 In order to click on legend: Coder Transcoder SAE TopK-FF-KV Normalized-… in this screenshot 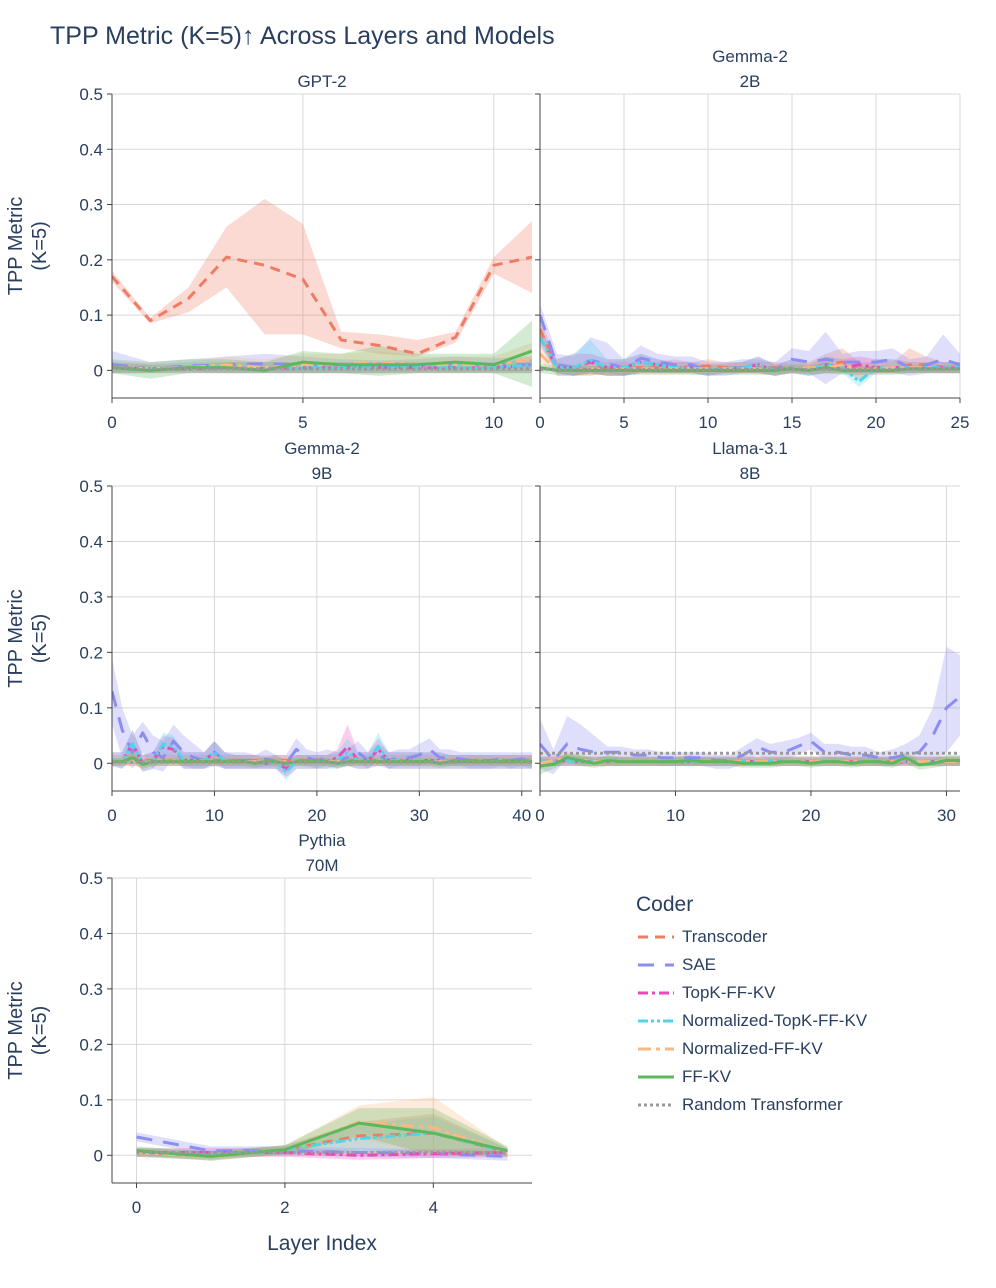, I will do `click(751, 1006)`.